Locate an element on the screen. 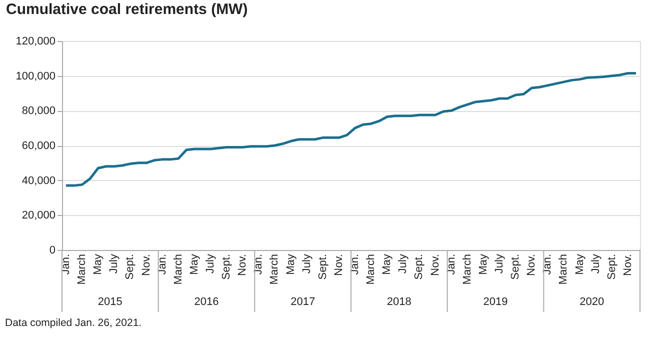  text: 2017 is located at coordinates (303, 302).